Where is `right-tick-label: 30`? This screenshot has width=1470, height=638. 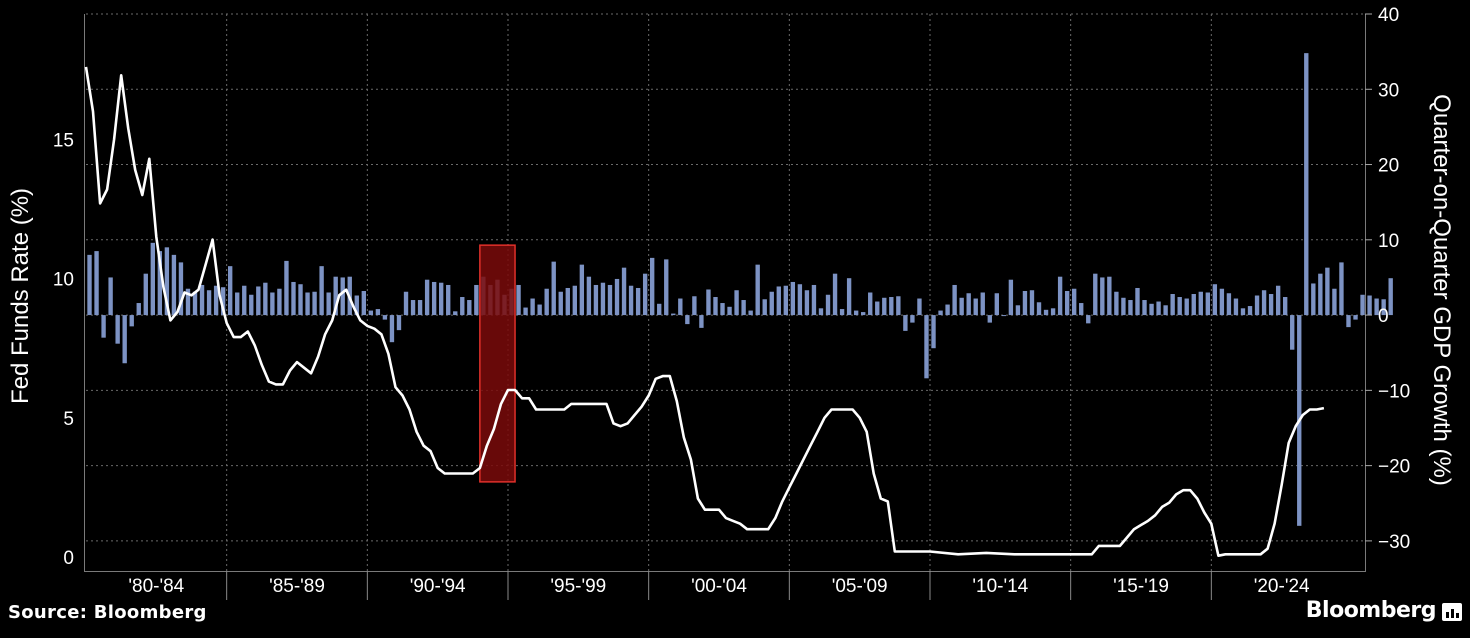
right-tick-label: 30 is located at coordinates (1388, 90).